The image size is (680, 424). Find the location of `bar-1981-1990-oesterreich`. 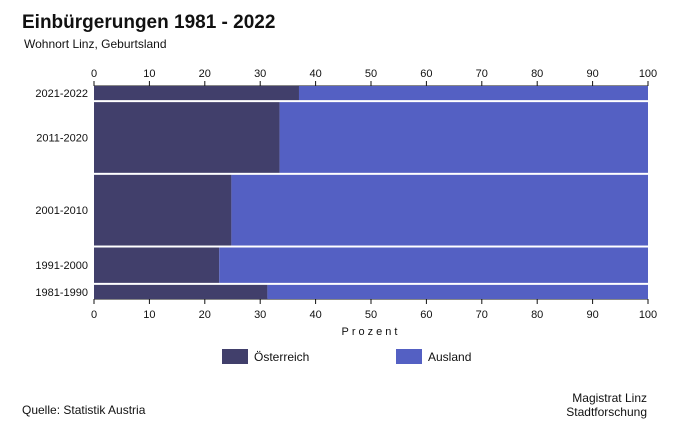

bar-1981-1990-oesterreich is located at coordinates (181, 291).